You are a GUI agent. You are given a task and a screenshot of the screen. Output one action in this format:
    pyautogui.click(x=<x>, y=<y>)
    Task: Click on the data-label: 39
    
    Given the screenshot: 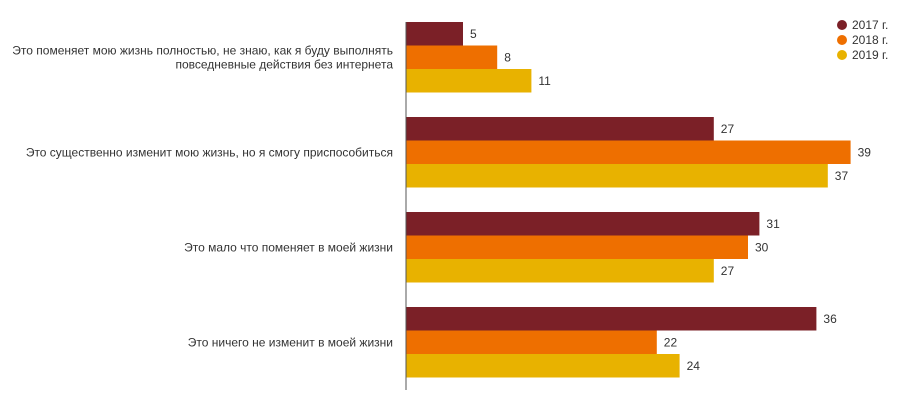 What is the action you would take?
    pyautogui.click(x=865, y=152)
    